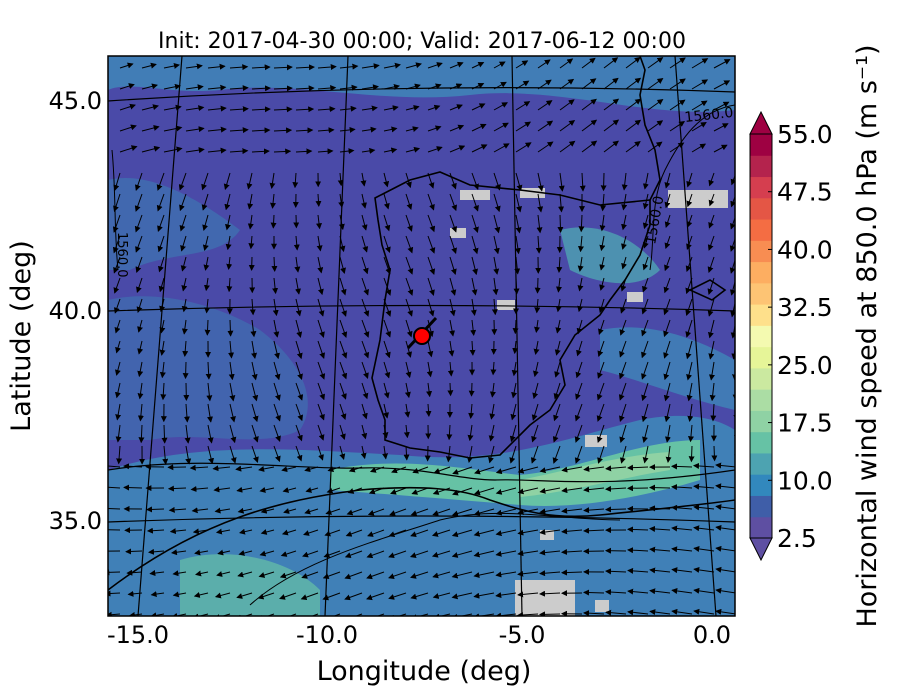 The height and width of the screenshot is (700, 900). I want to click on y-tick-label: 35.0, so click(75, 521).